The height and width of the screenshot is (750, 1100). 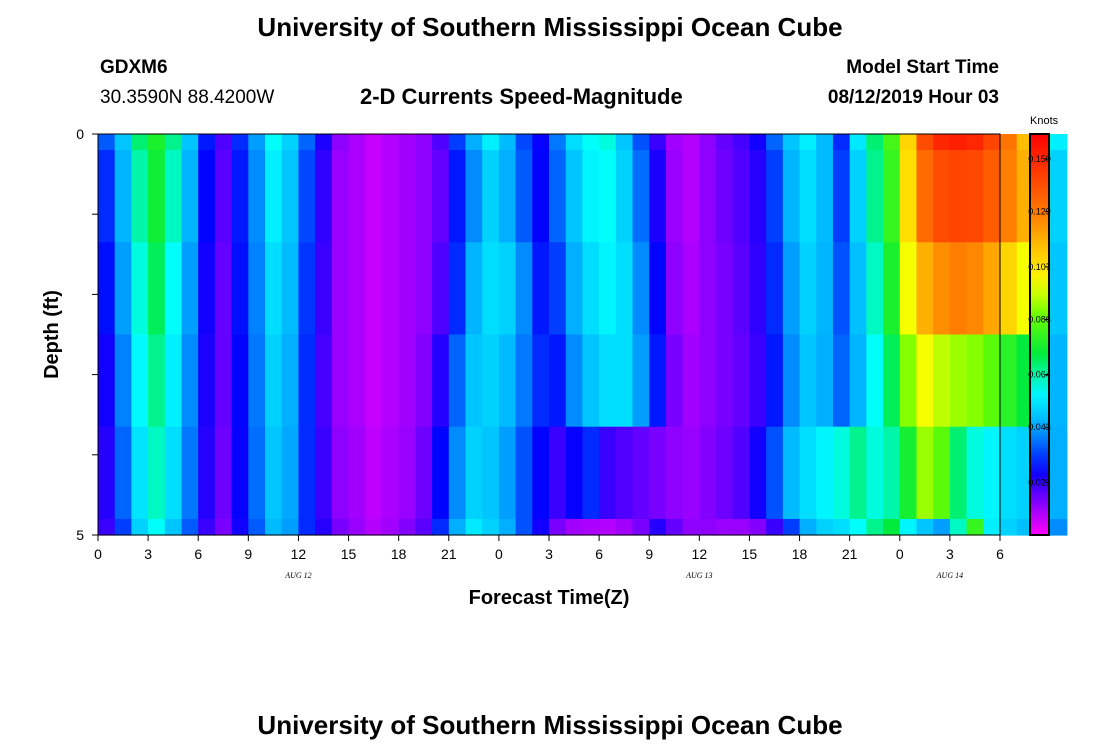 I want to click on colorbar: 0.150 0.129 0.107 0.086 0.064 0.043 0.021, so click(x=1039, y=334).